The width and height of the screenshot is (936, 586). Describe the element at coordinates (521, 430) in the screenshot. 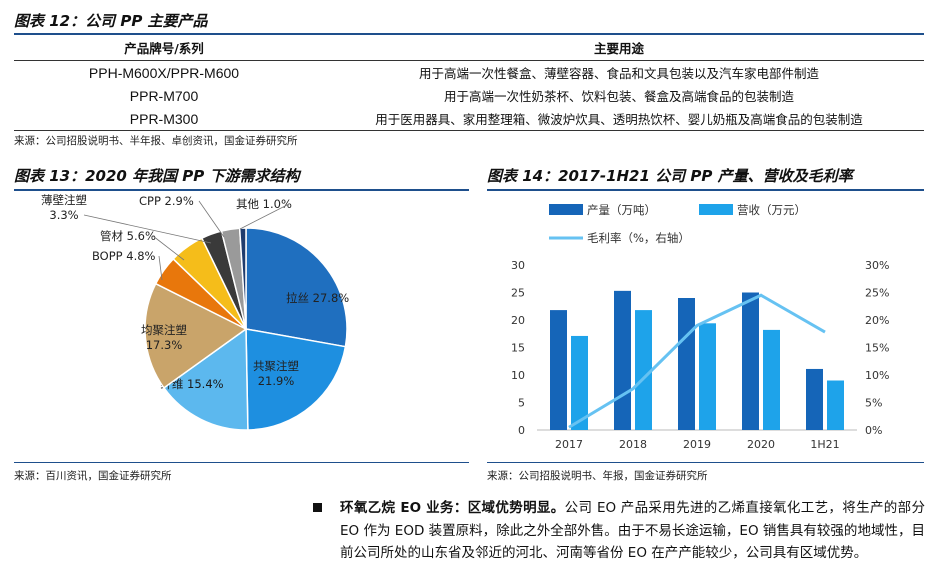

I see `y-left-tick: 0` at that location.